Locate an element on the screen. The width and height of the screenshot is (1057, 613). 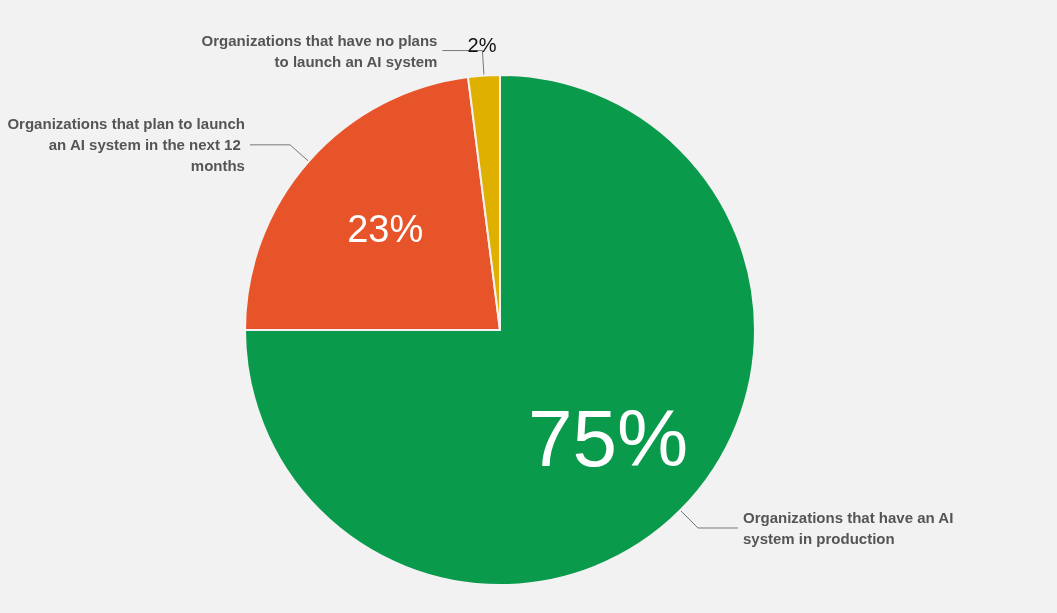
slice-label: Organizations that have no plans to launch an AI system is located at coordinates (319, 50).